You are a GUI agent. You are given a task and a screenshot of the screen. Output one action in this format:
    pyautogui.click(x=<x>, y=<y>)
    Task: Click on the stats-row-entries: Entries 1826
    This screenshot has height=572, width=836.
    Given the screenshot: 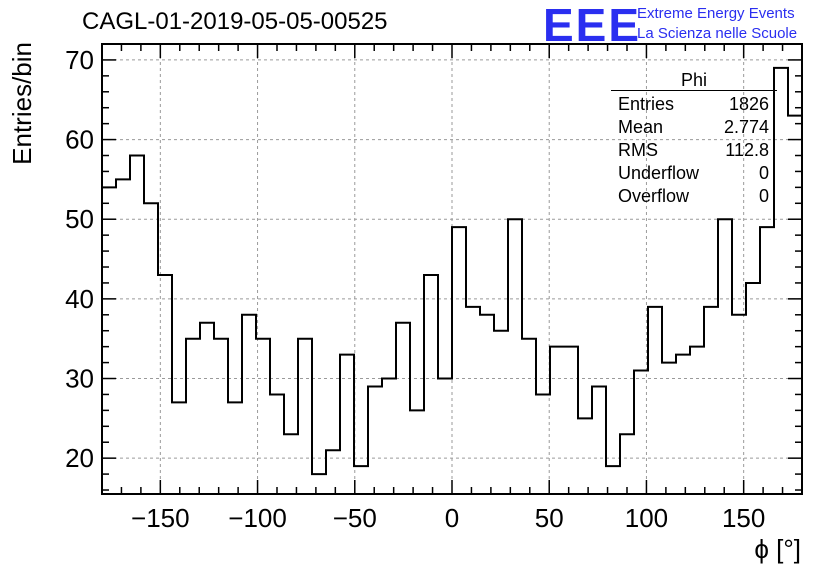 What is the action you would take?
    pyautogui.click(x=694, y=104)
    